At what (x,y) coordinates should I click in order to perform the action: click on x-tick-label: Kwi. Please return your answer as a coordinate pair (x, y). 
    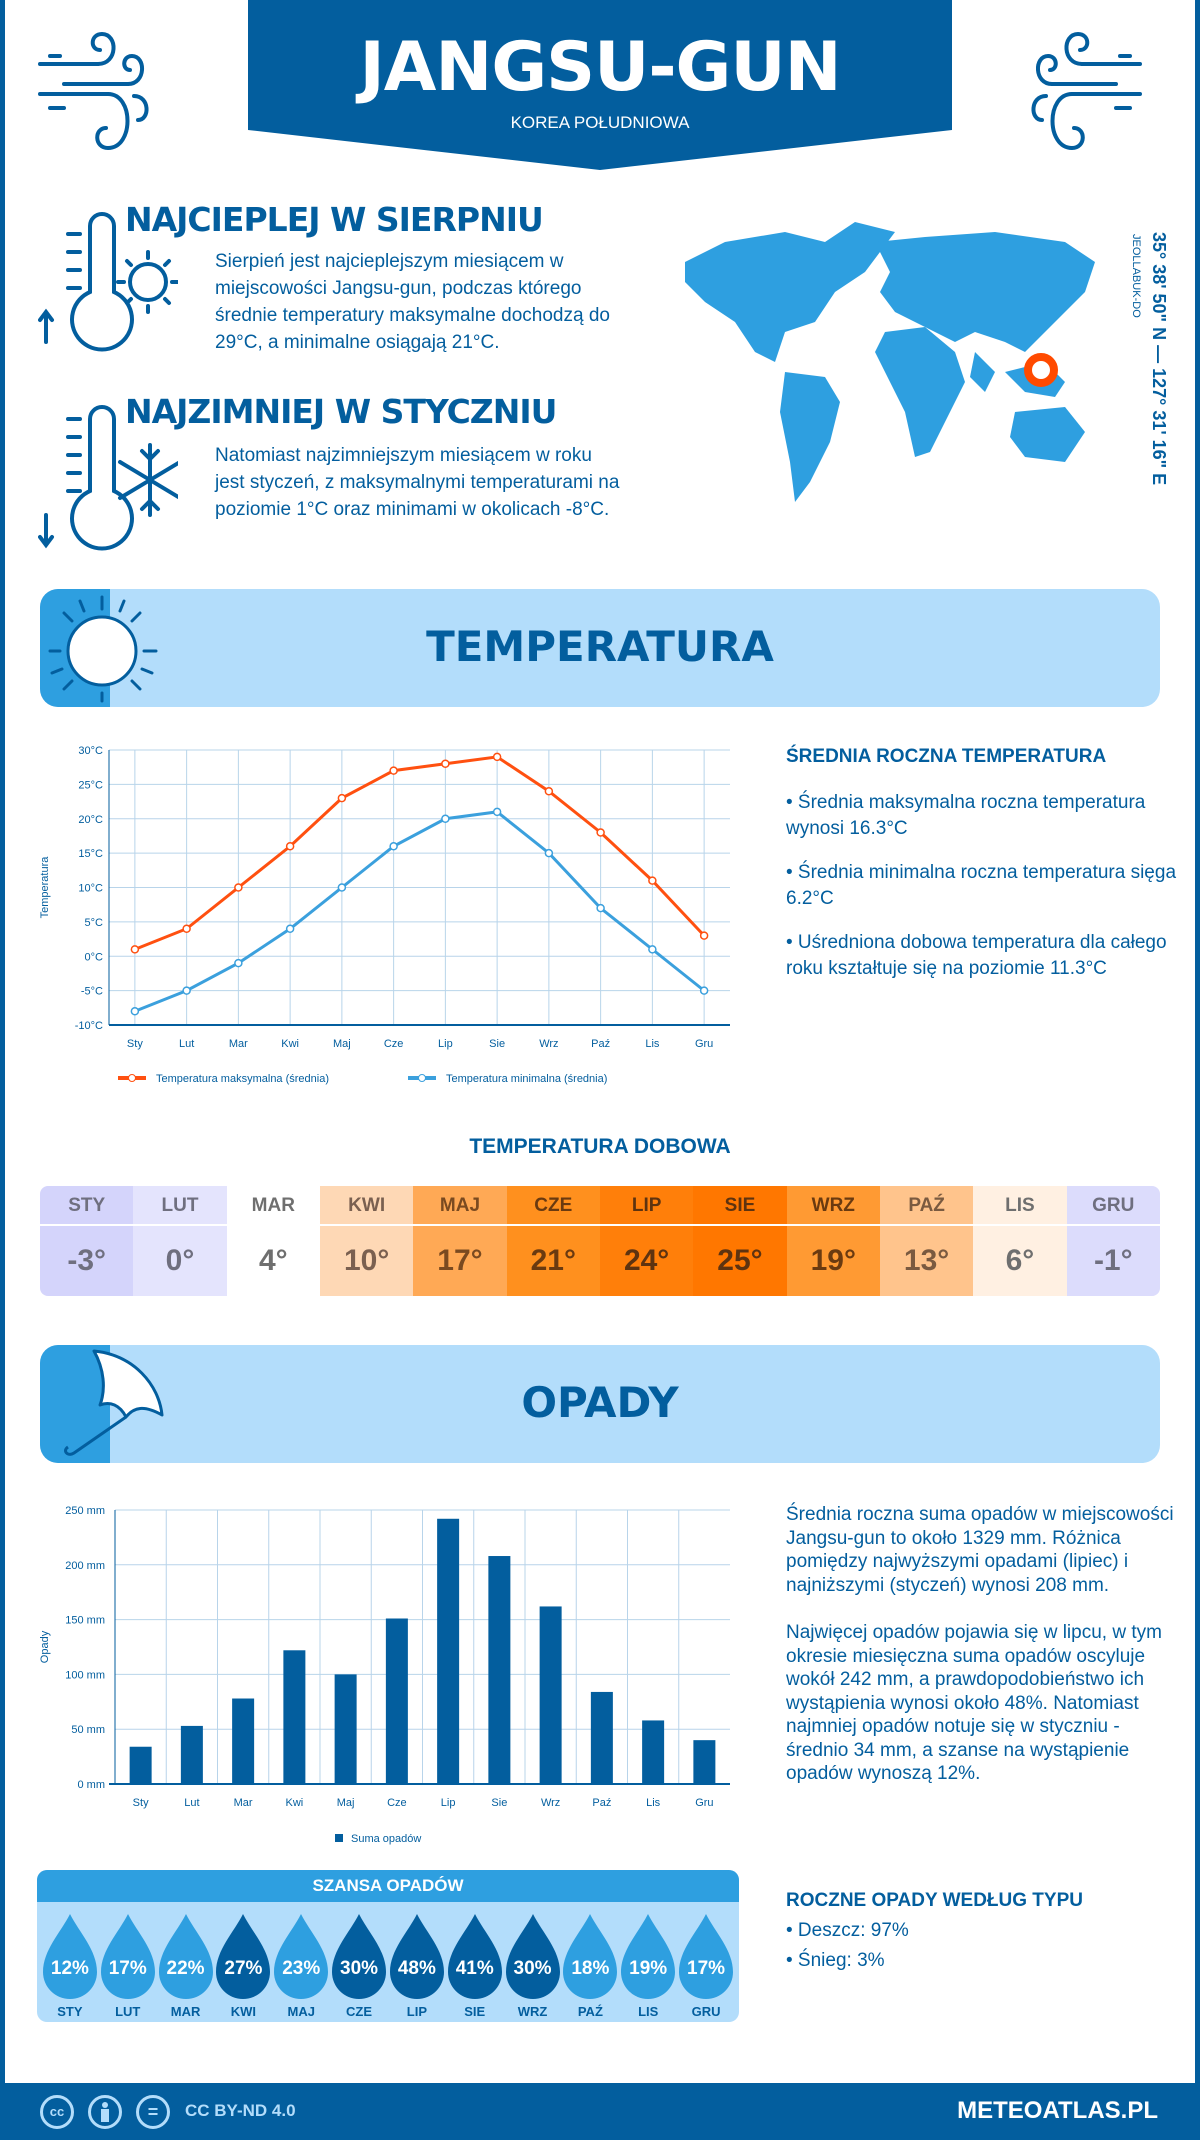
    Looking at the image, I should click on (290, 1044).